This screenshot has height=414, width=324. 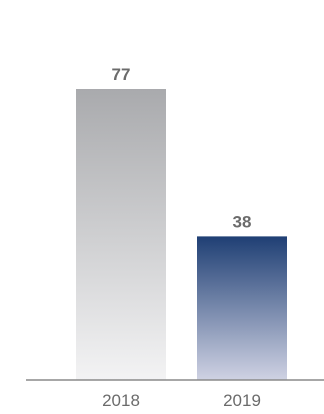 What do you see at coordinates (121, 400) in the screenshot?
I see `x-tick-label-2018: 2018` at bounding box center [121, 400].